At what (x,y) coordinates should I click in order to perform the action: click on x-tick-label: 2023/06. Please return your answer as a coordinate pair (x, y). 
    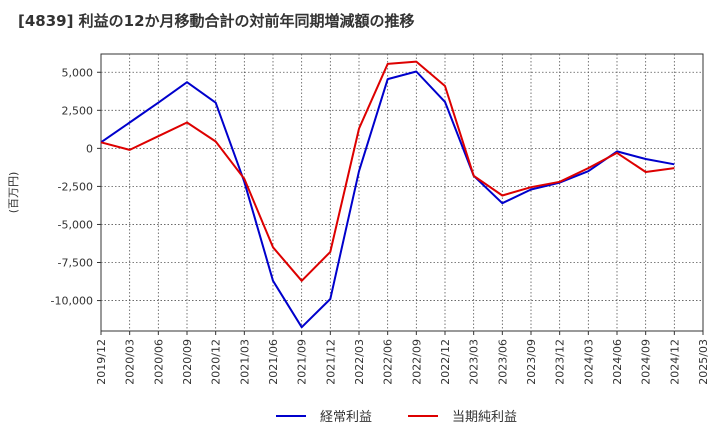
    Looking at the image, I should click on (502, 362).